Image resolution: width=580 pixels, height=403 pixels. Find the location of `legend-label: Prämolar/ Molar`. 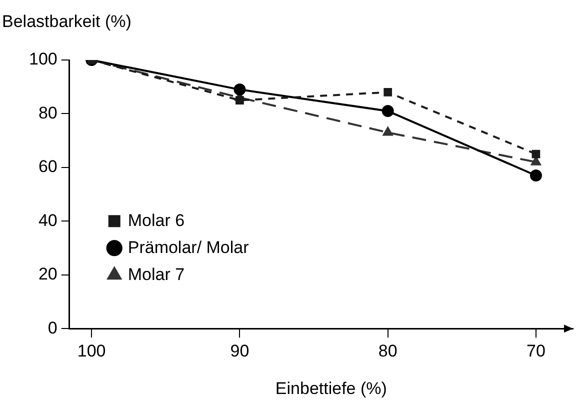

legend-label: Prämolar/ Molar is located at coordinates (189, 247).